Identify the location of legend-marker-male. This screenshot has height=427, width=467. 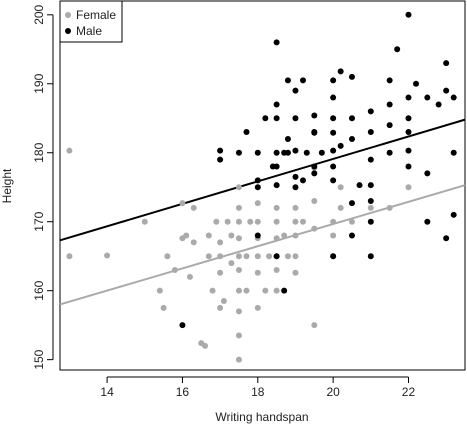
(68, 31).